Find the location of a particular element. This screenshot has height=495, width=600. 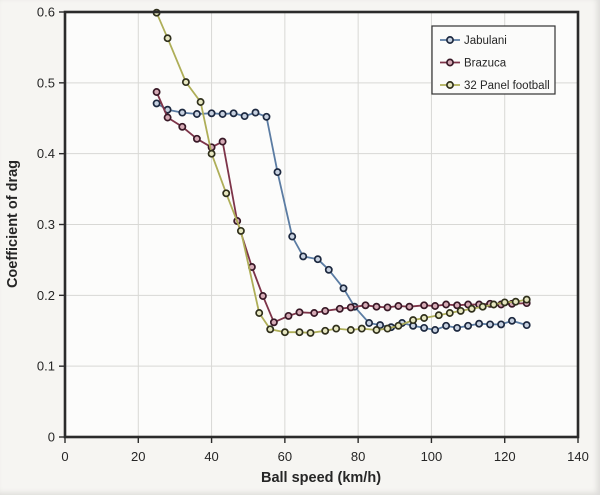

legend-item-jabulani: Jabulani is located at coordinates (473, 41).